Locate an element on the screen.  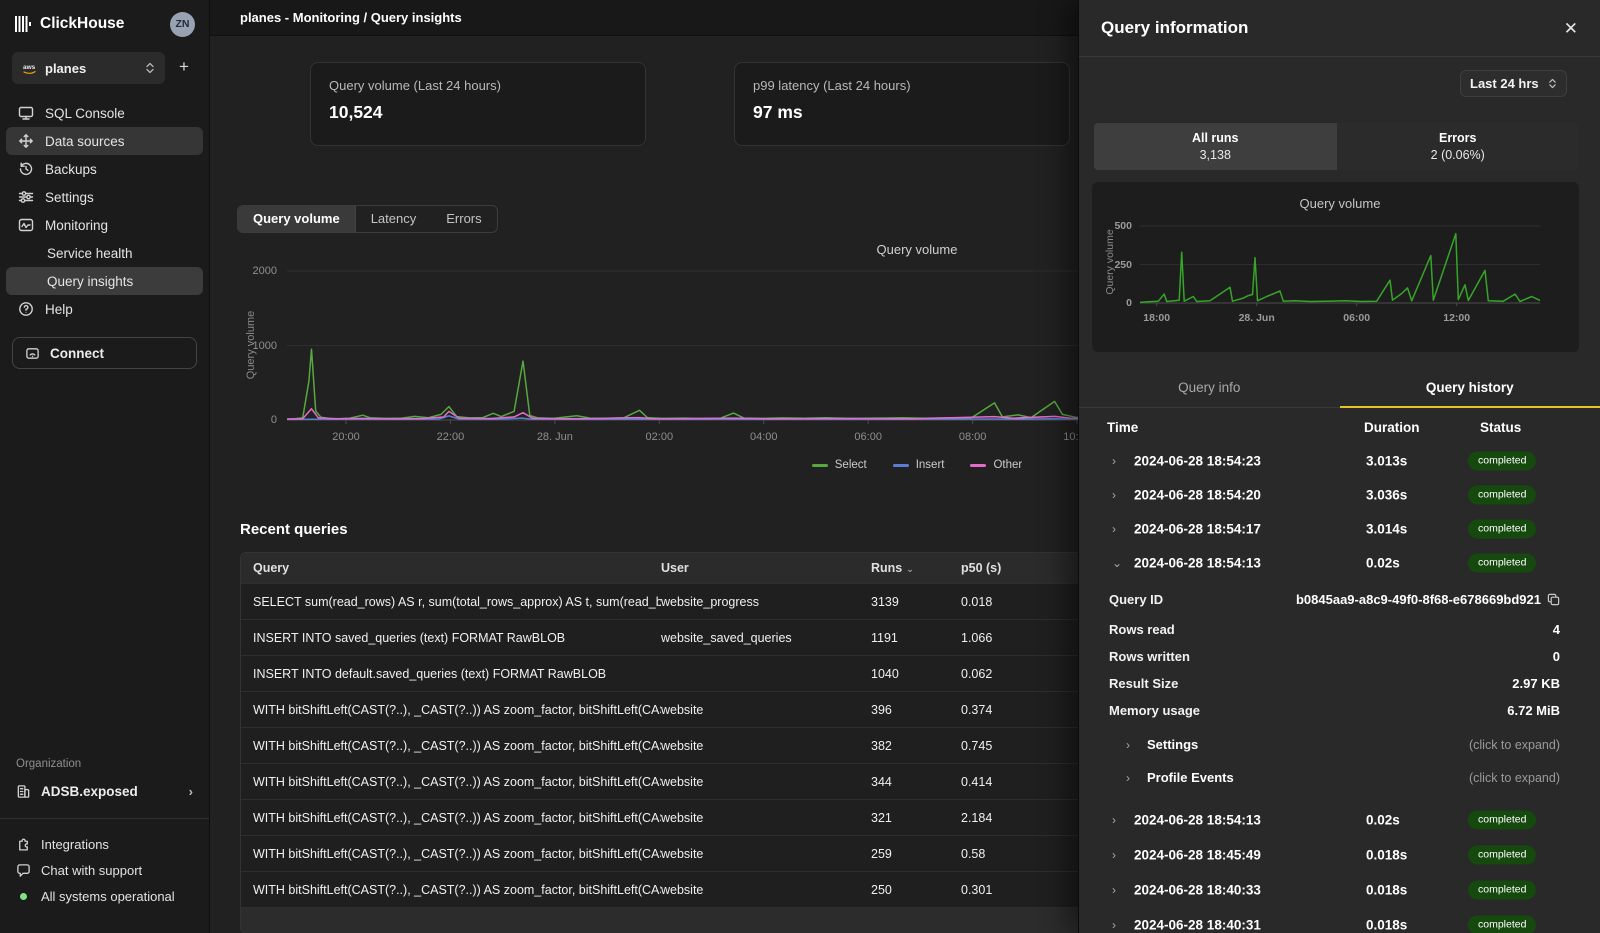
p50-cell: 0.018 is located at coordinates (977, 601).